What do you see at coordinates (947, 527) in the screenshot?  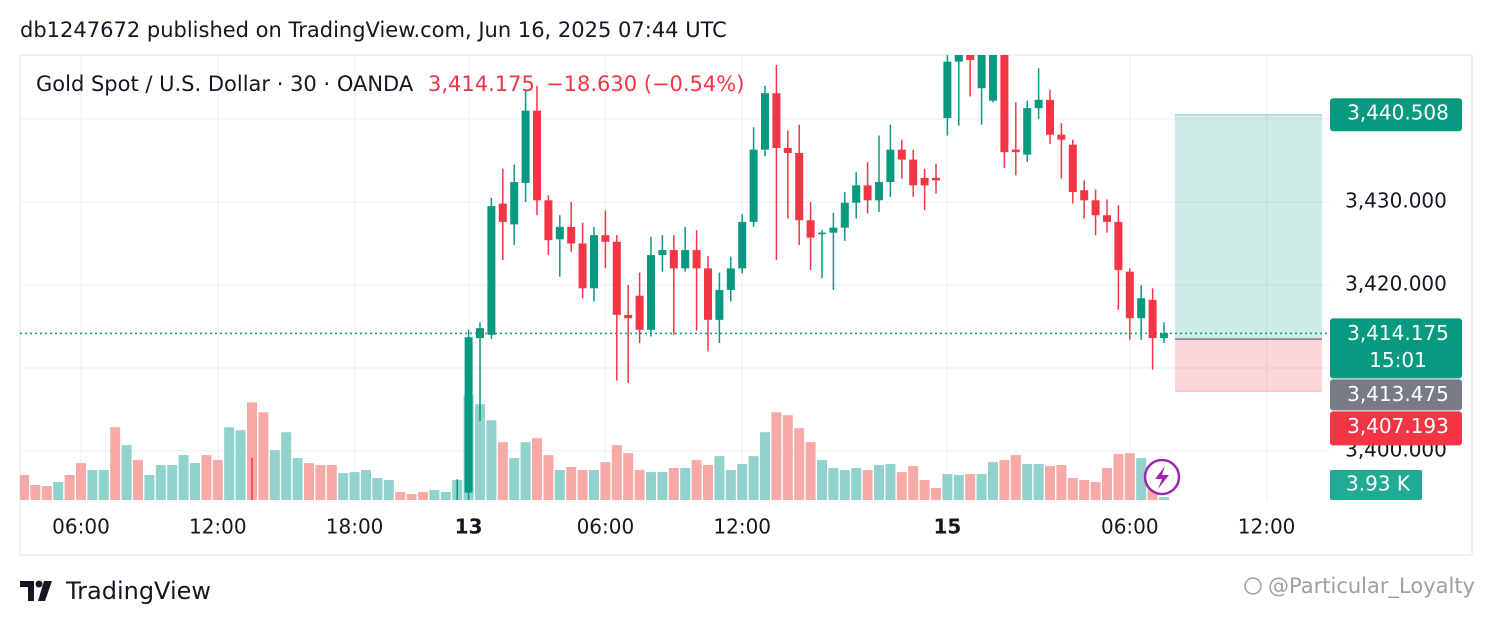 I see `x-tick-label: 15` at bounding box center [947, 527].